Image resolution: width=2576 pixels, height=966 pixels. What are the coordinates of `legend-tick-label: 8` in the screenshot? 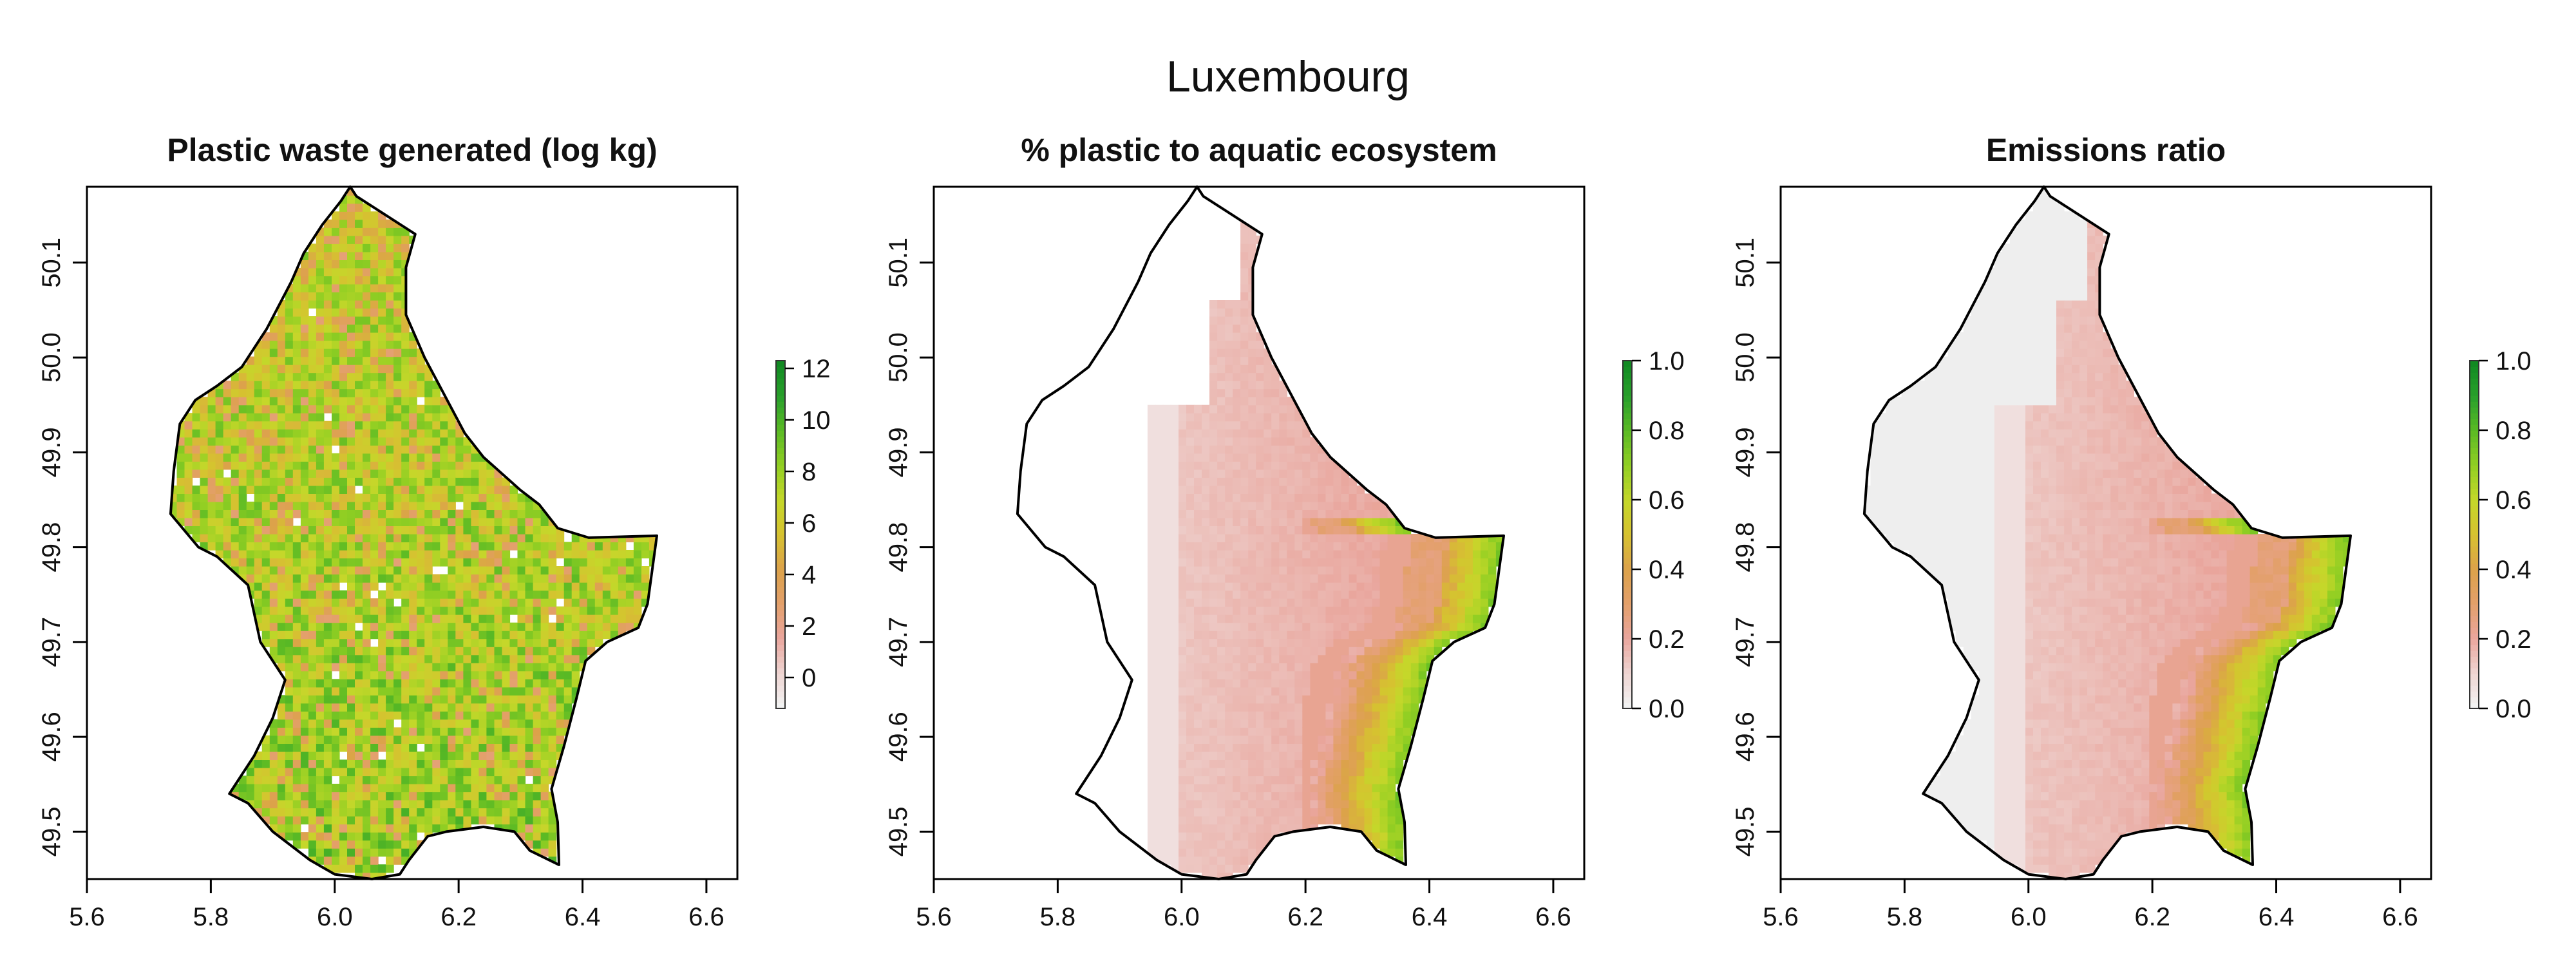 It's located at (809, 472).